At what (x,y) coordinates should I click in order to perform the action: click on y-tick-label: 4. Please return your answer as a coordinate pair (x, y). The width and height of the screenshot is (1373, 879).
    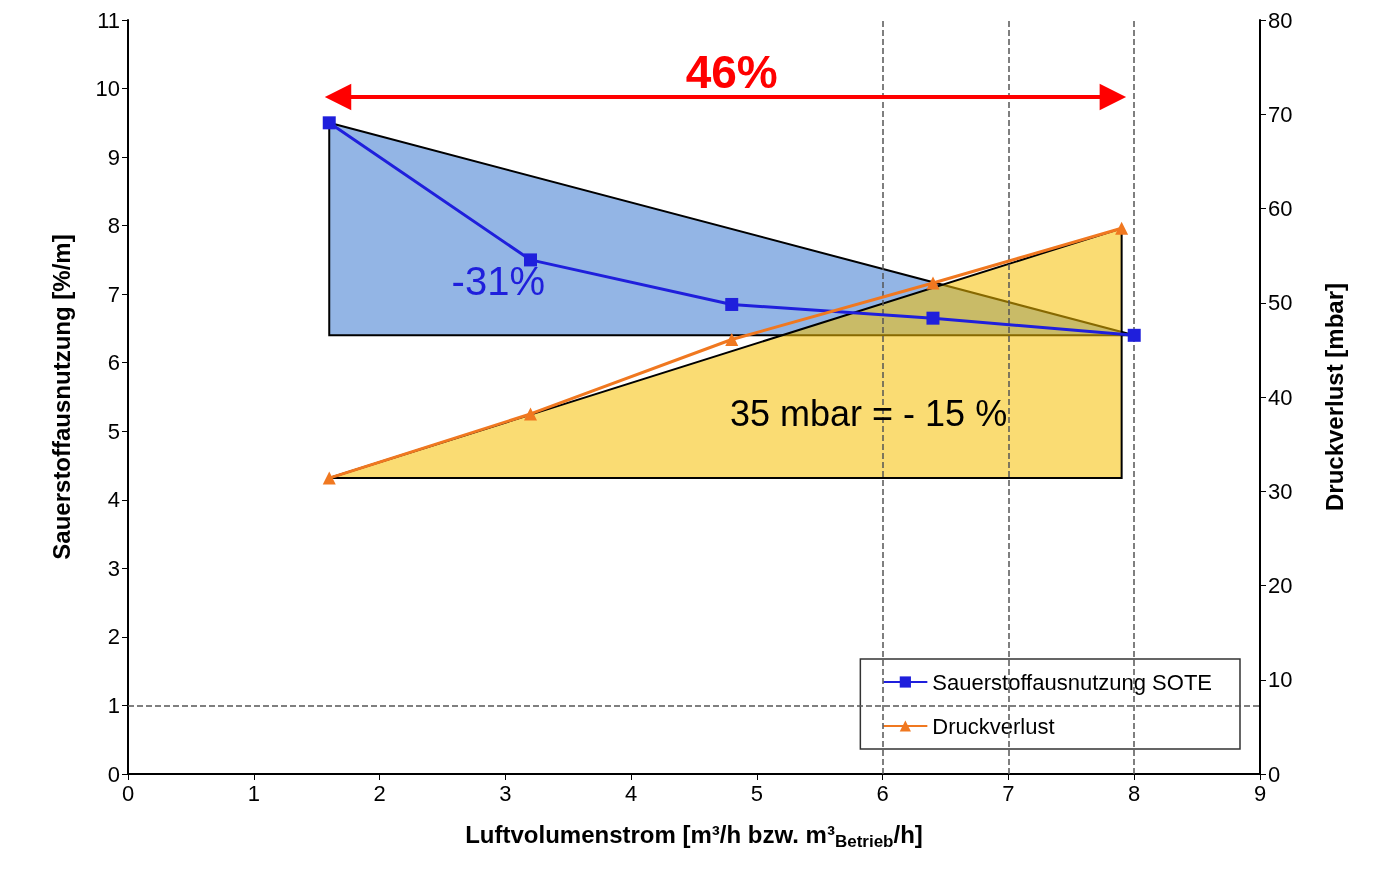
    Looking at the image, I should click on (113, 500).